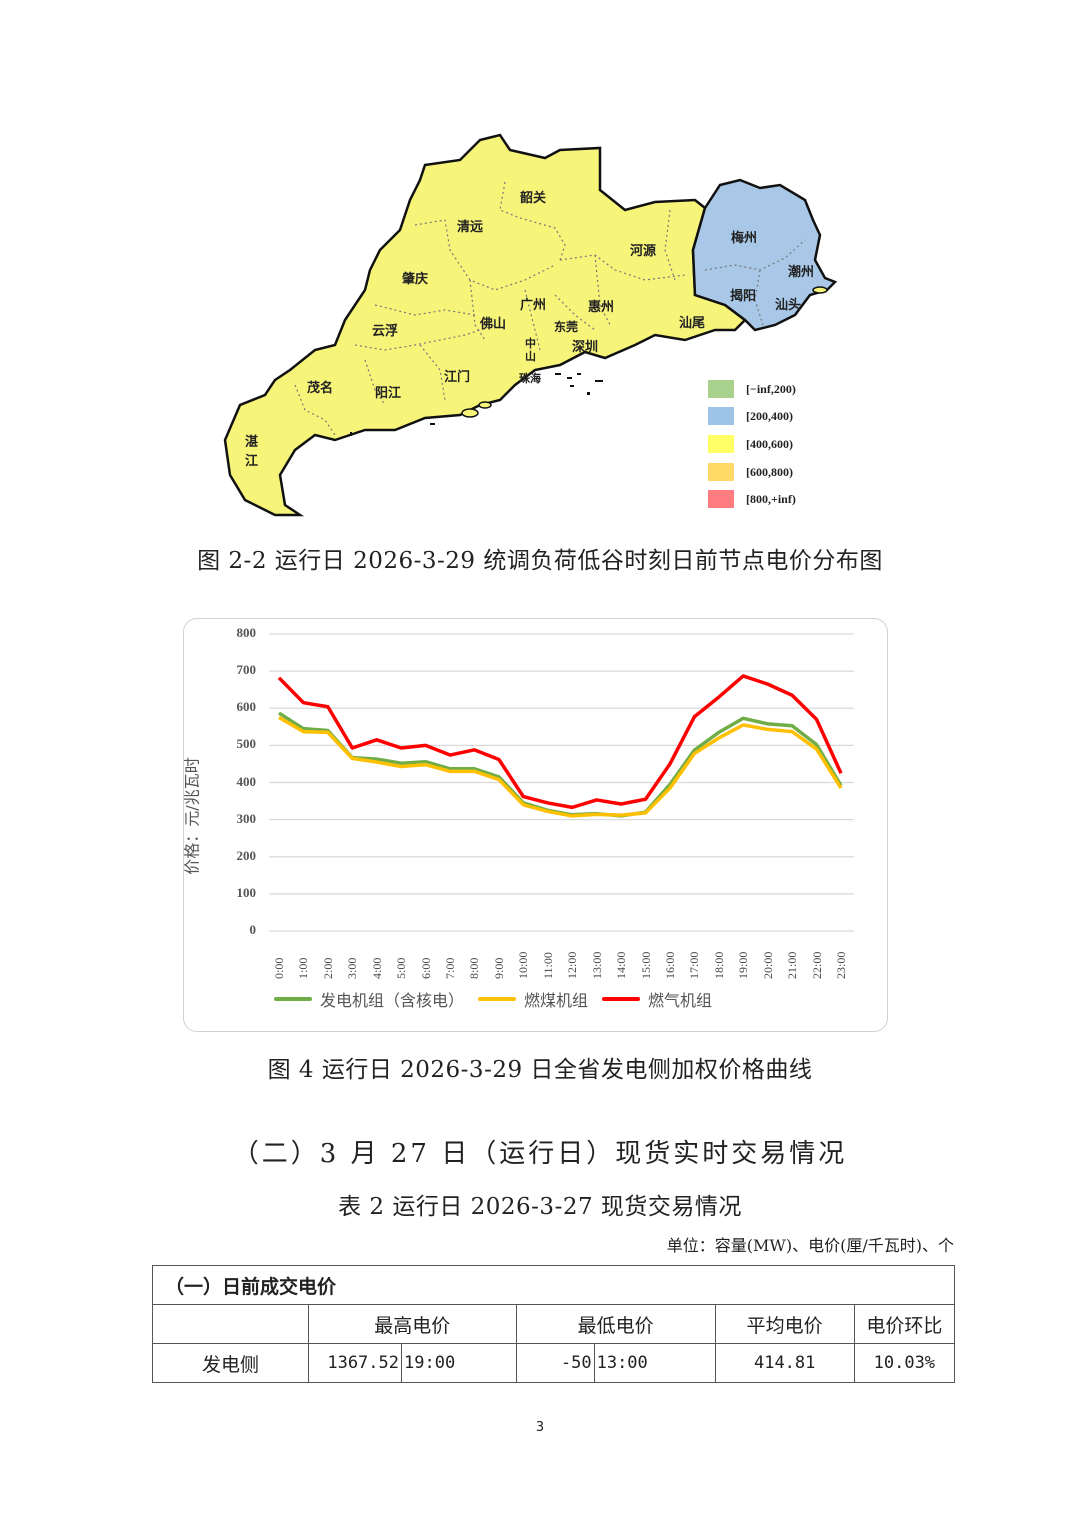  Describe the element at coordinates (769, 443) in the screenshot. I see `legend-label: [400,600)` at that location.